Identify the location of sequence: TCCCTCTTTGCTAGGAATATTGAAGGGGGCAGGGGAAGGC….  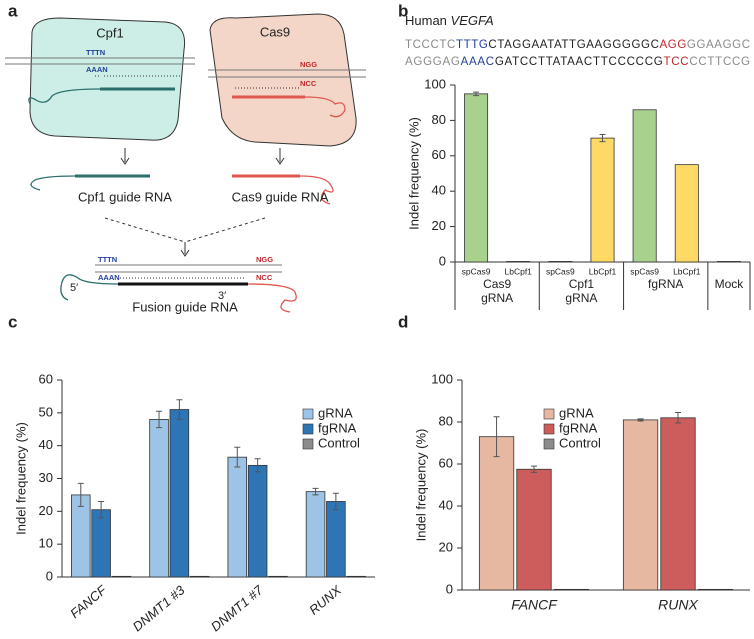
(577, 53).